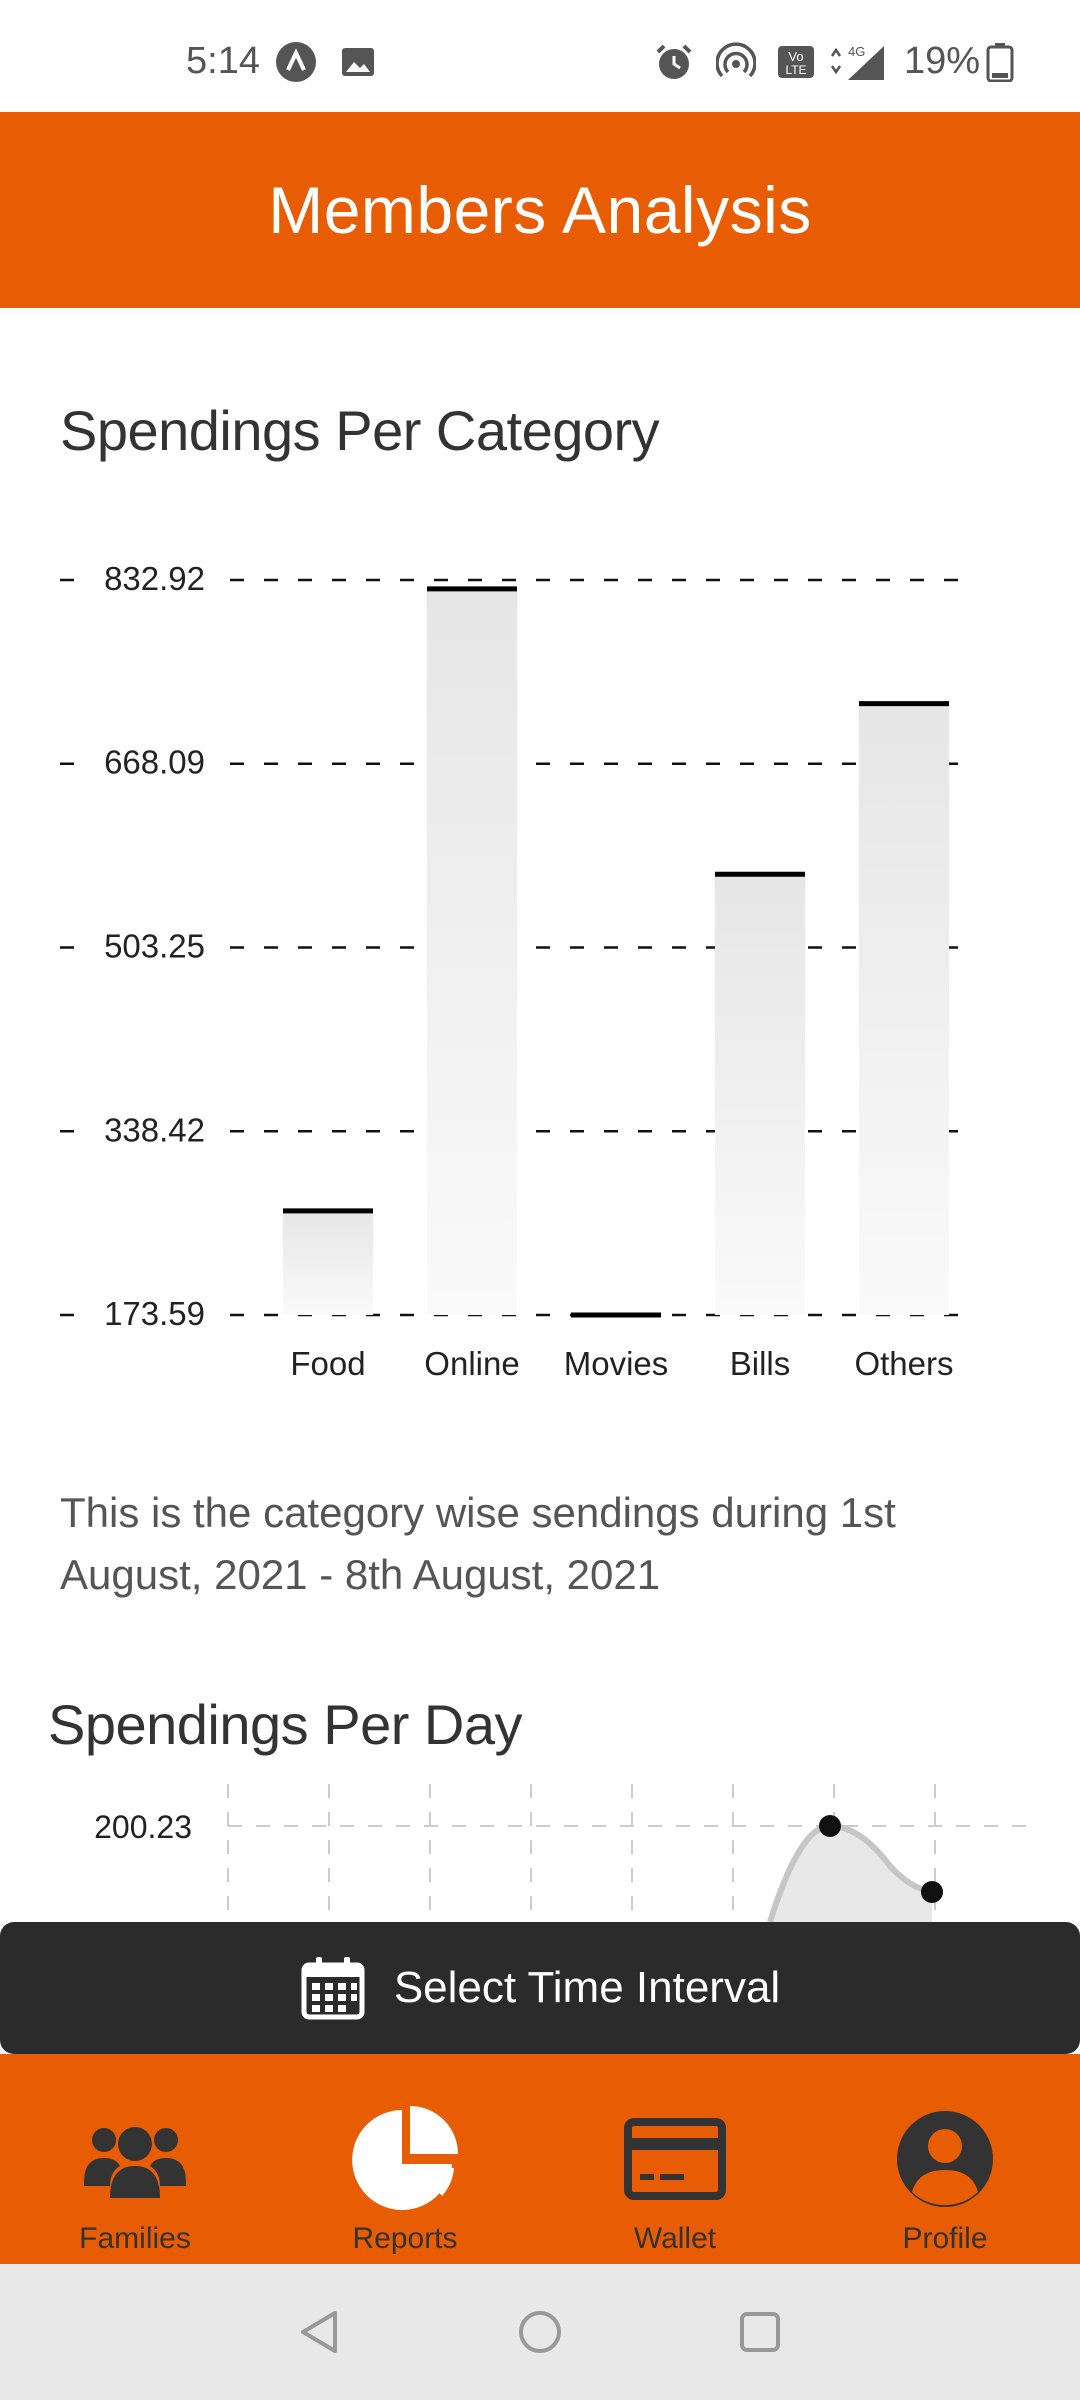 This screenshot has height=2400, width=1080. Describe the element at coordinates (327, 1363) in the screenshot. I see `x-tick-label: Food` at that location.